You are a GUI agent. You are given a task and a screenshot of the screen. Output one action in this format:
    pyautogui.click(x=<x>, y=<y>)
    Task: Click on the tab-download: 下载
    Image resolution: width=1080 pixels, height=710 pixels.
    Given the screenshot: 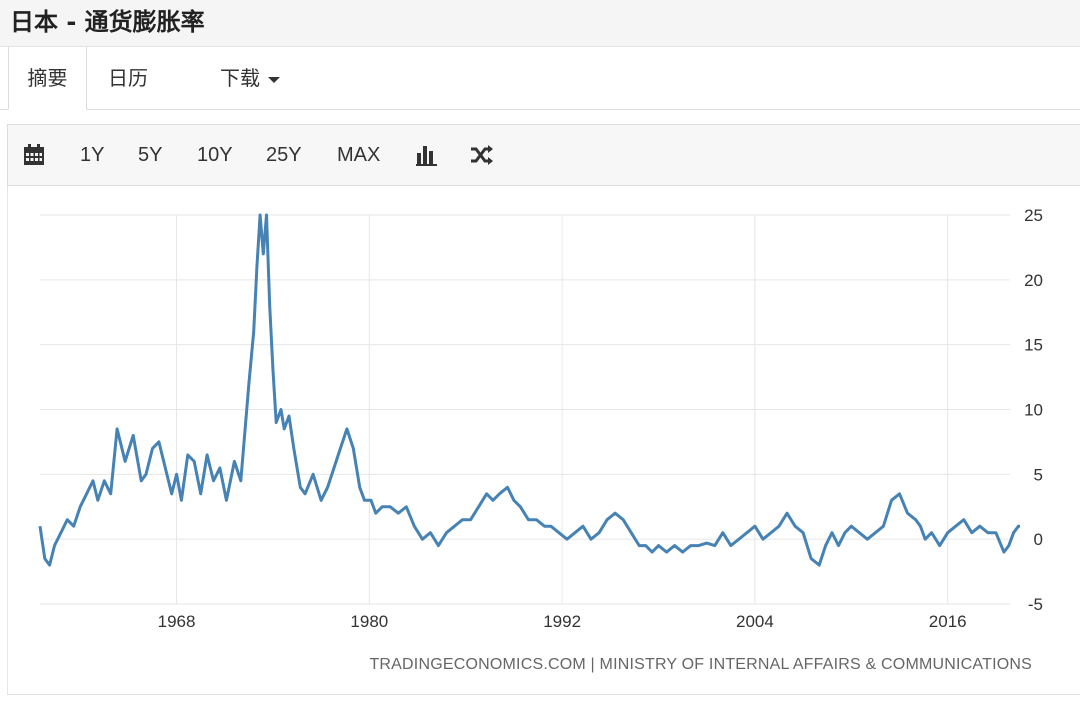 What is the action you would take?
    pyautogui.click(x=250, y=78)
    